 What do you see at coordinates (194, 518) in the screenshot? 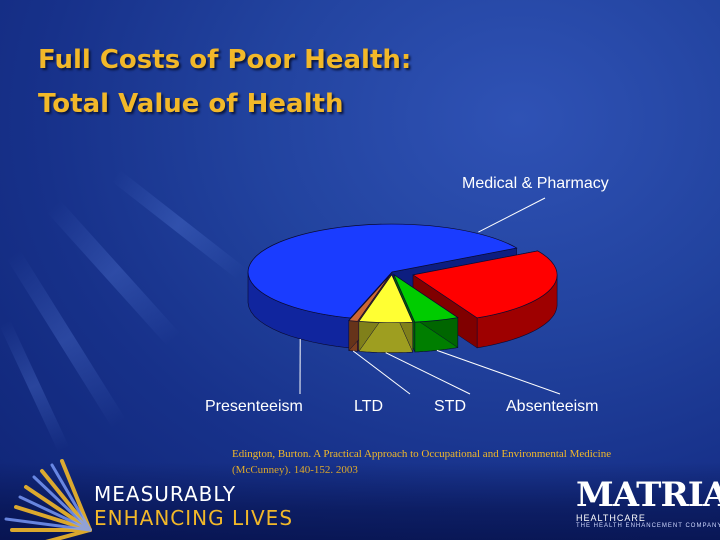
I see `tagline-line-2: ENHANCING LIVES` at bounding box center [194, 518].